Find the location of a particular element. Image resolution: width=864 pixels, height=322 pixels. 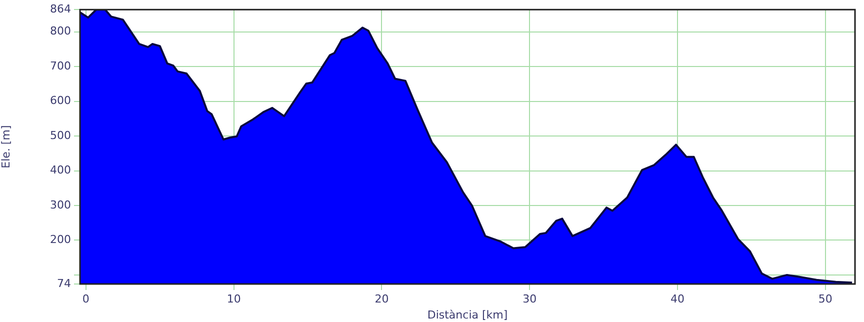

y-tick-label: 700 is located at coordinates (60, 65).